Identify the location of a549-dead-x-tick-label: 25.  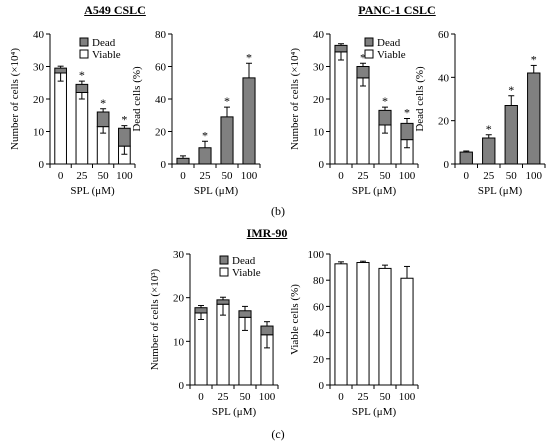
(206, 176).